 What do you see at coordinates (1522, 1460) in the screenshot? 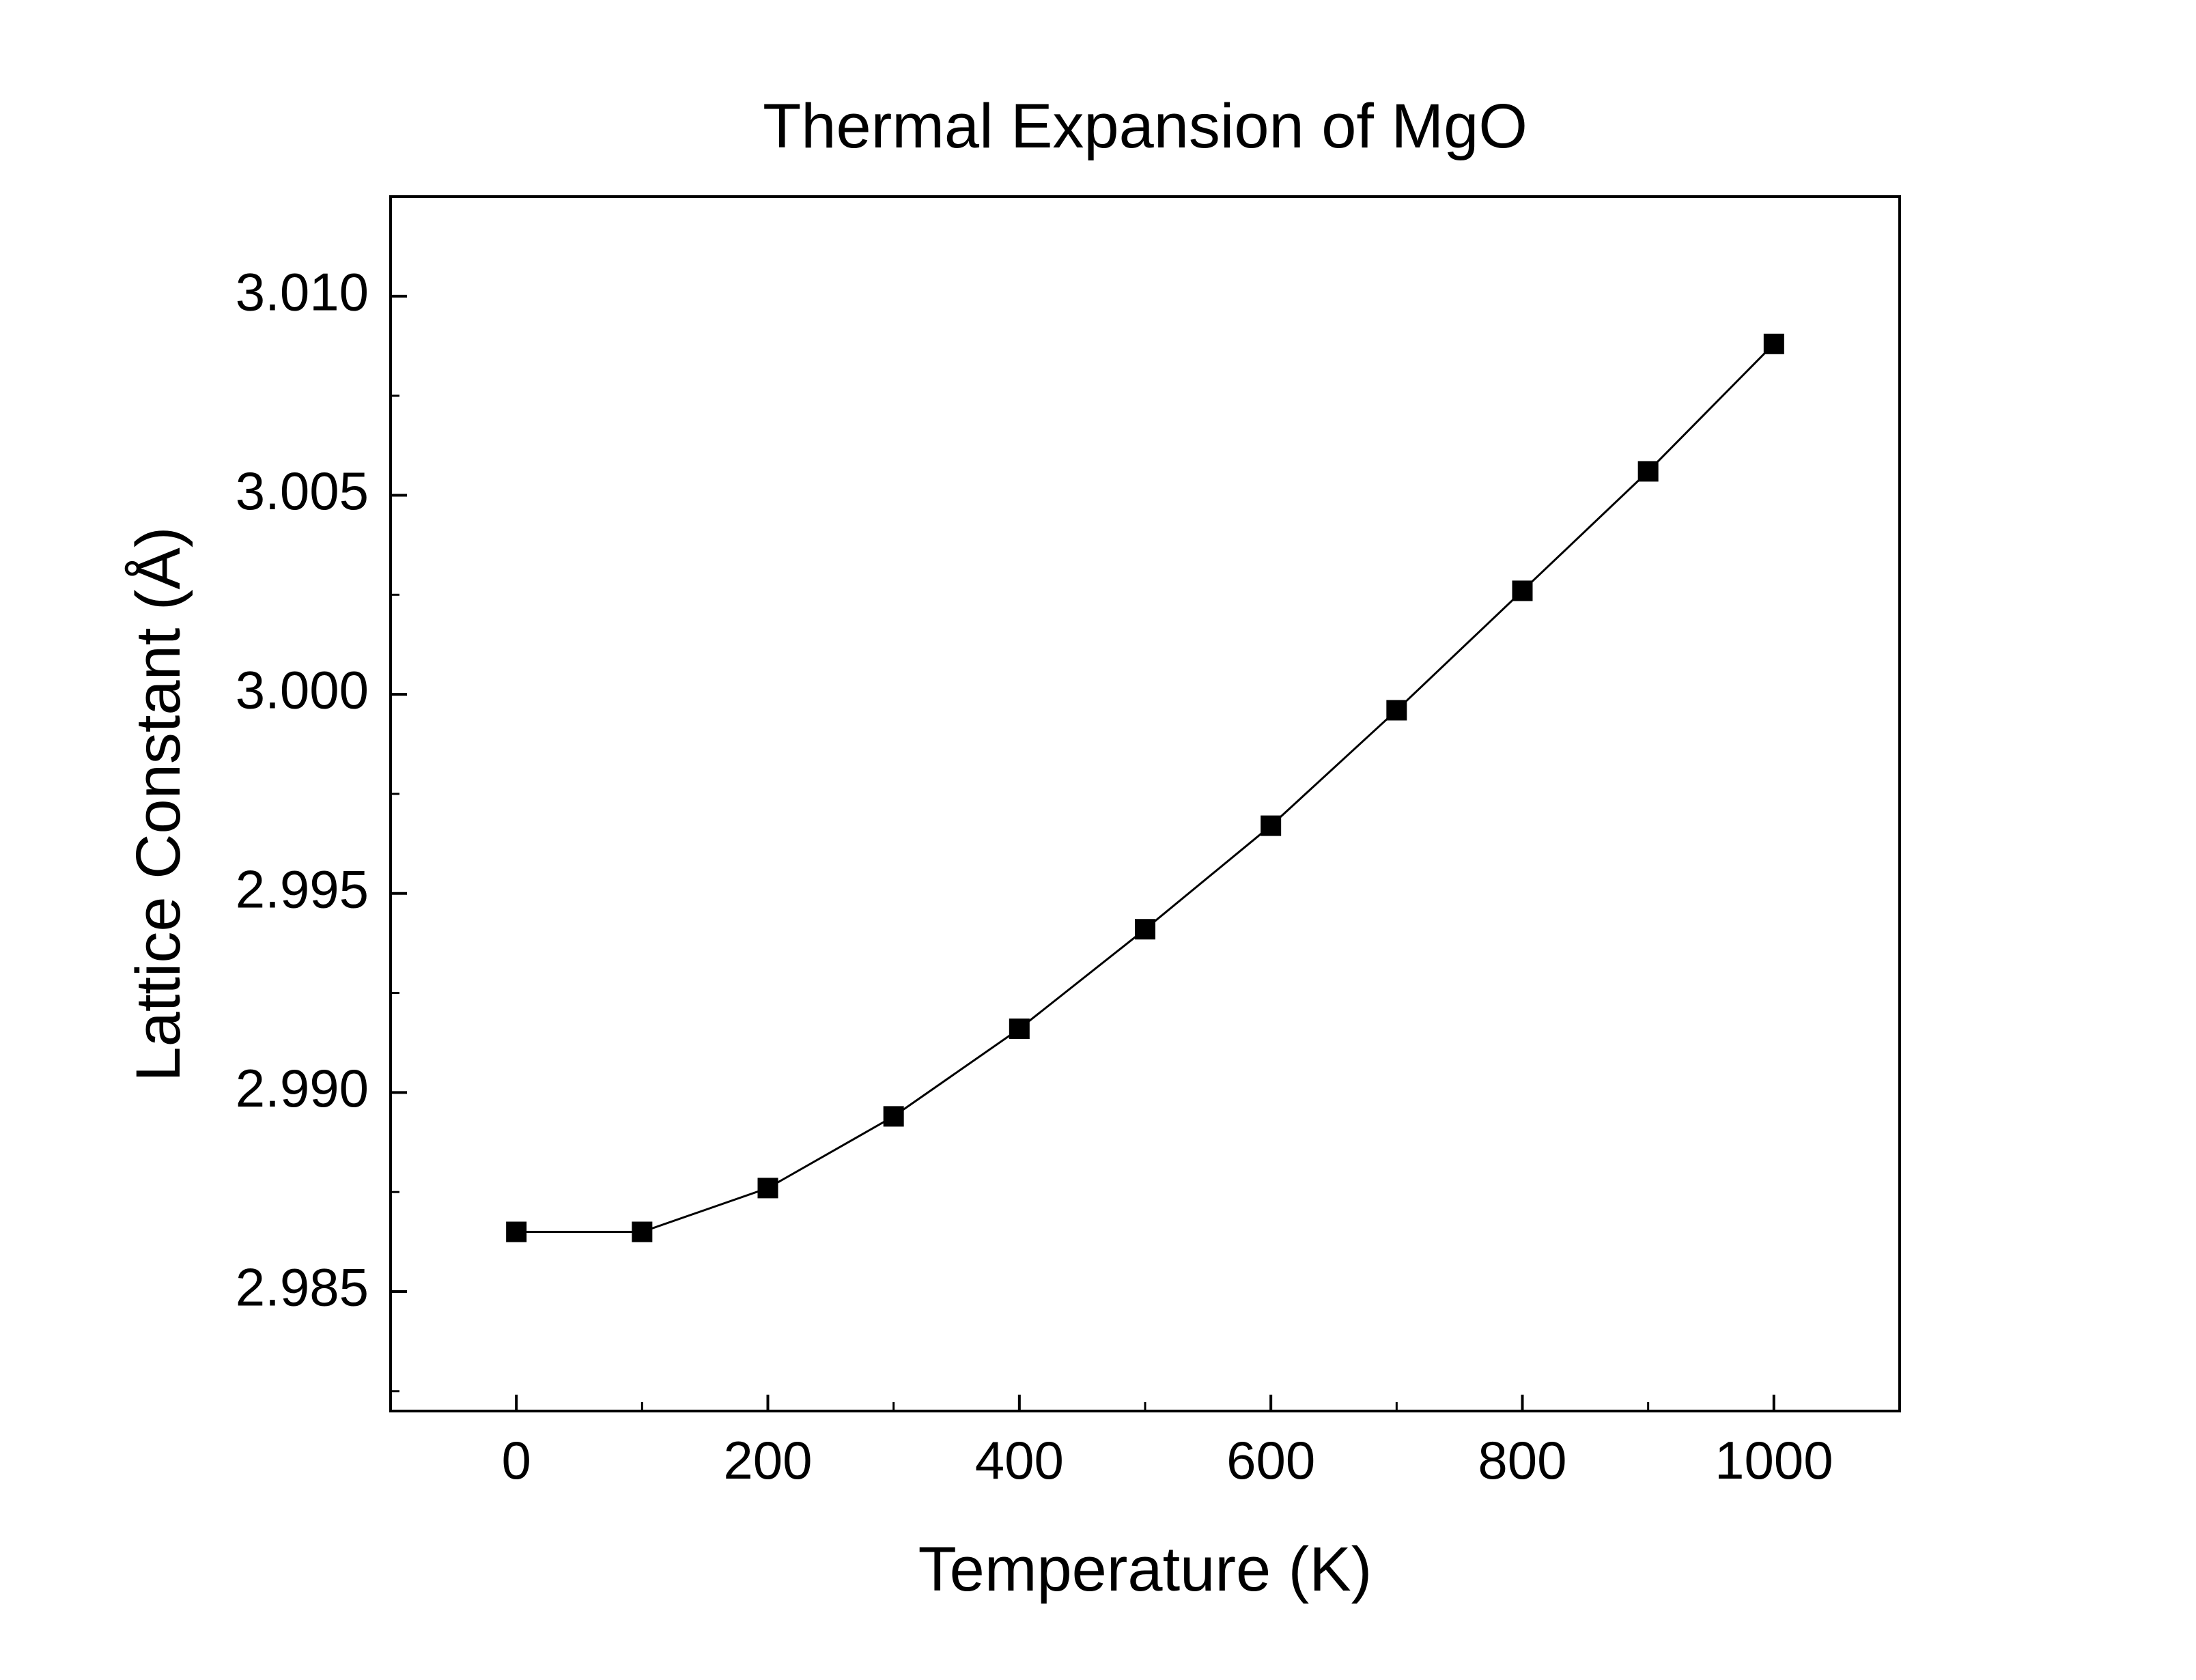
I see `x-tick-label: 800` at bounding box center [1522, 1460].